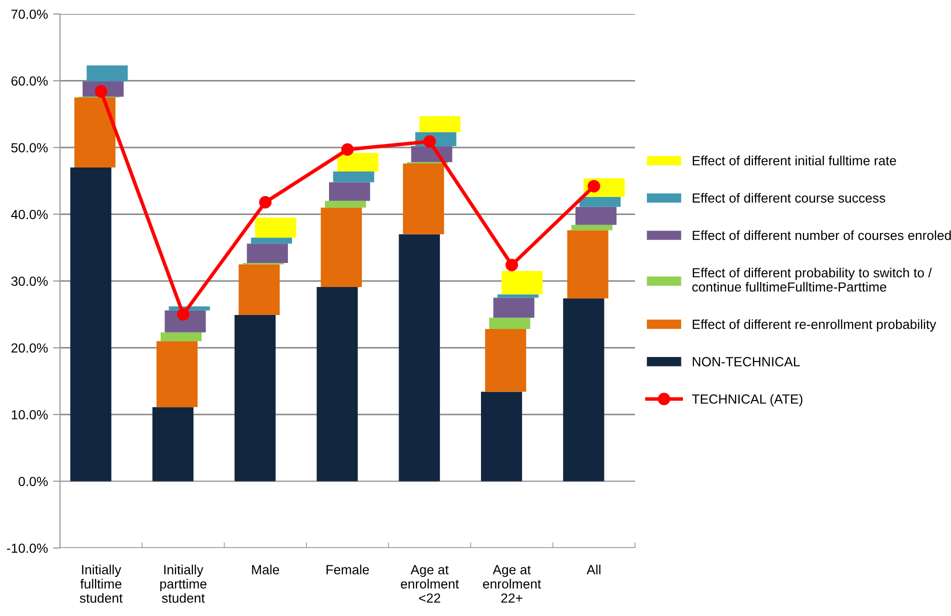 The height and width of the screenshot is (616, 951). What do you see at coordinates (101, 583) in the screenshot?
I see `x-tick-label: Initially fulltime student` at bounding box center [101, 583].